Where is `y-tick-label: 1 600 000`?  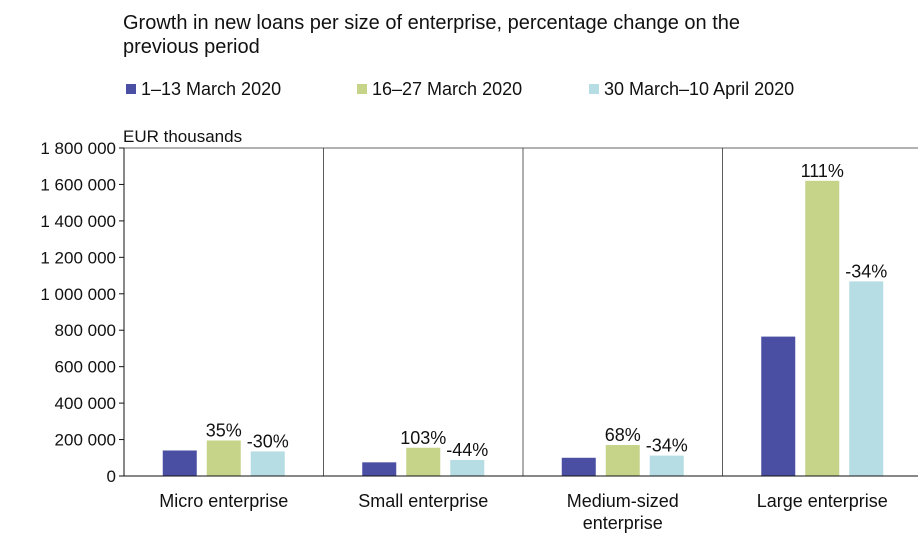 y-tick-label: 1 600 000 is located at coordinates (78, 184).